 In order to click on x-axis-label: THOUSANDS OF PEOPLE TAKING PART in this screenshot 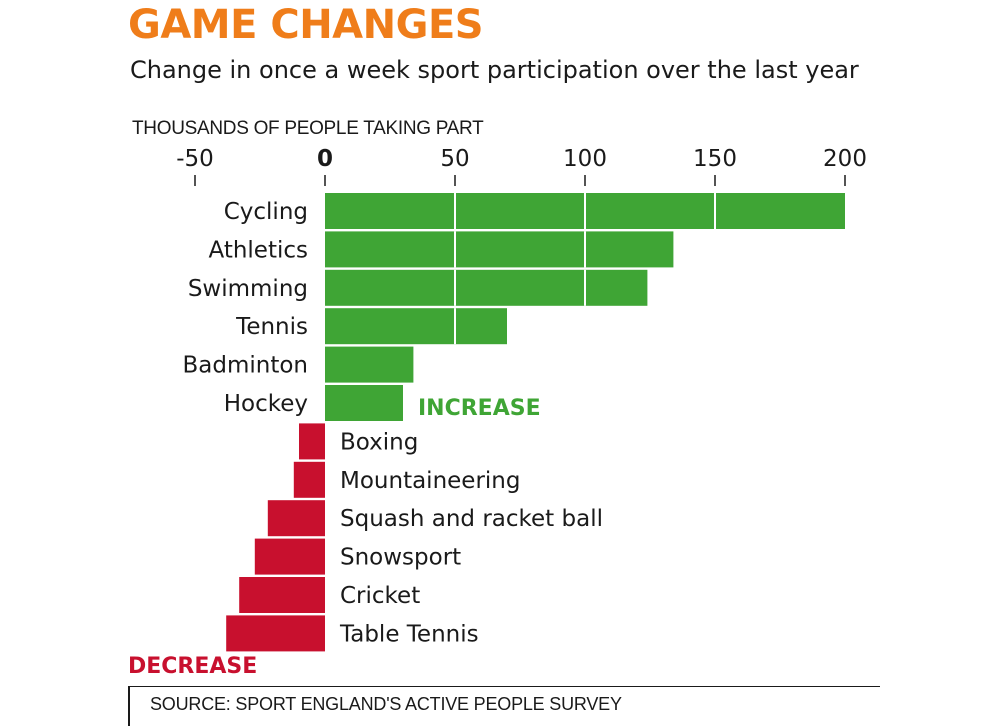, I will do `click(308, 128)`.